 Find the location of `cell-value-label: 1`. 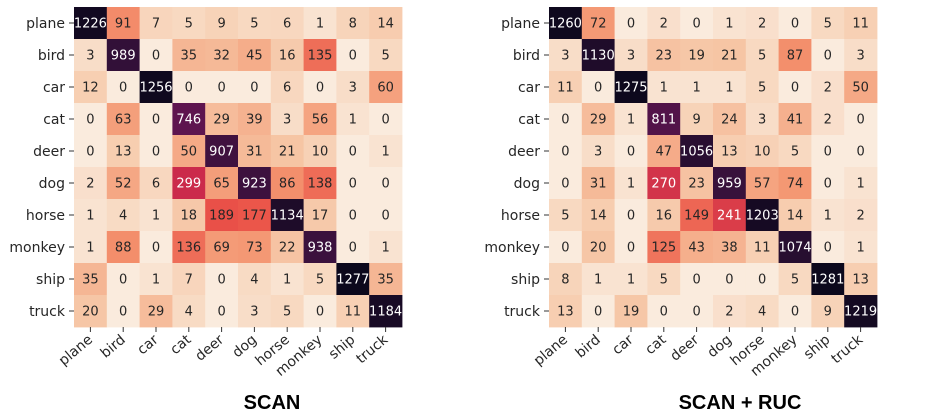

cell-value-label: 1 is located at coordinates (729, 24).